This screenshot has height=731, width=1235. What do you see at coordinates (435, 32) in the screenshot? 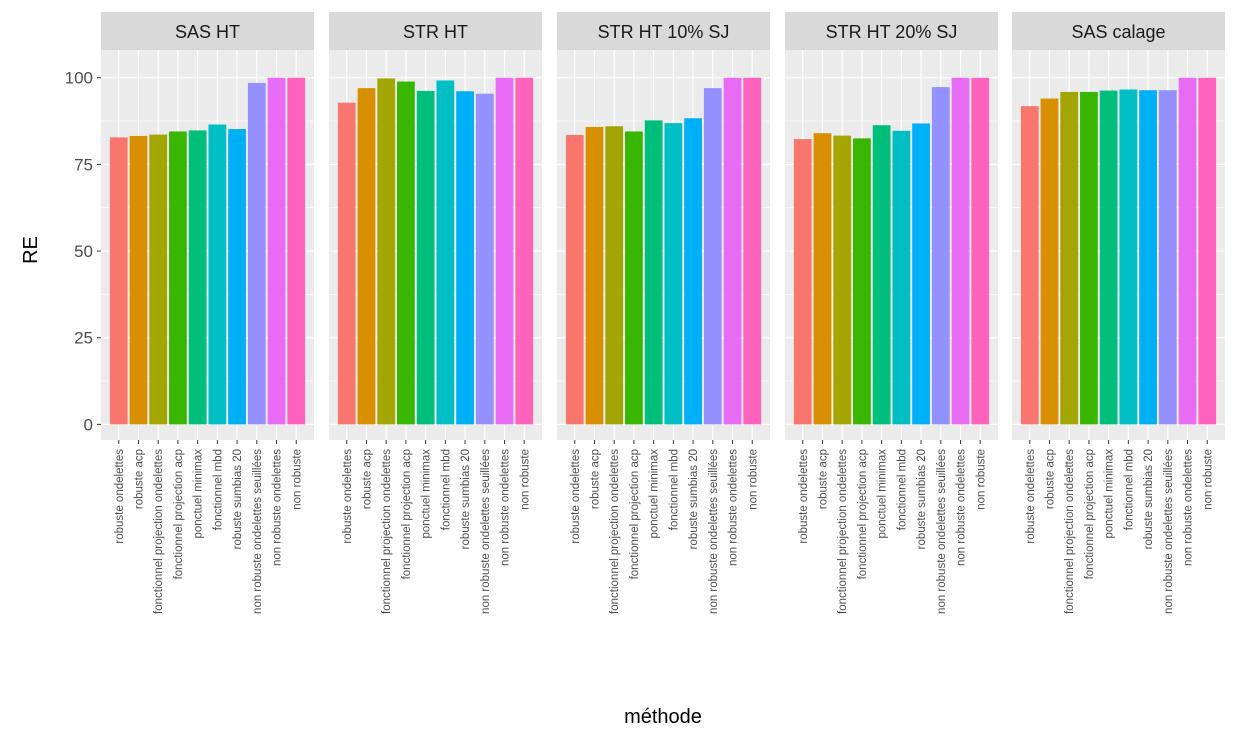
I see `facet-title: STR HT` at bounding box center [435, 32].